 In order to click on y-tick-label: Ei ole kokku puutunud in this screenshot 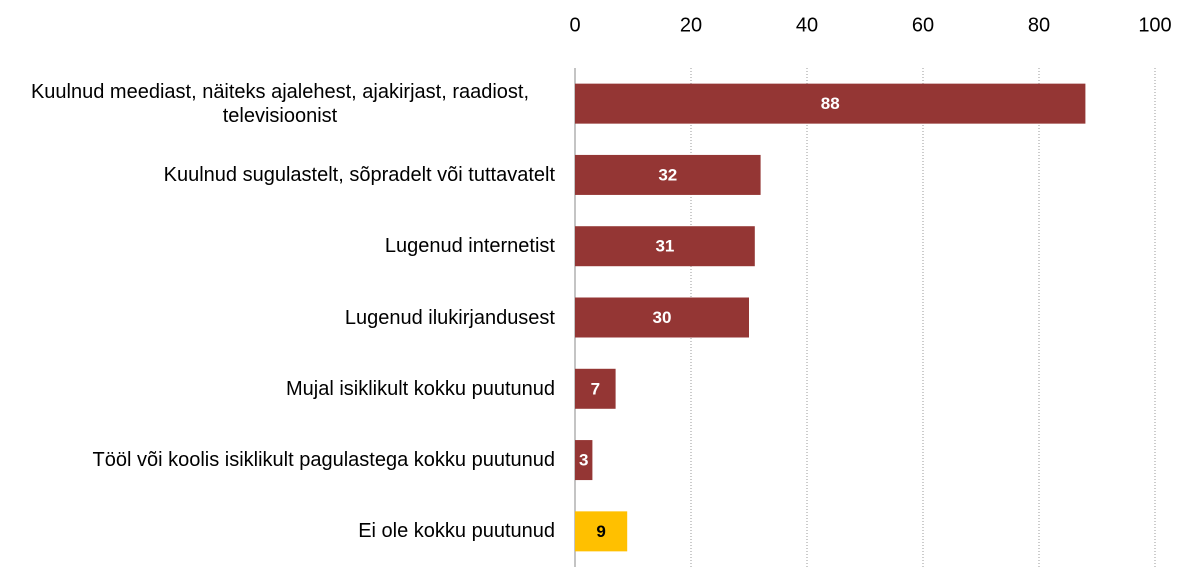, I will do `click(277, 531)`.